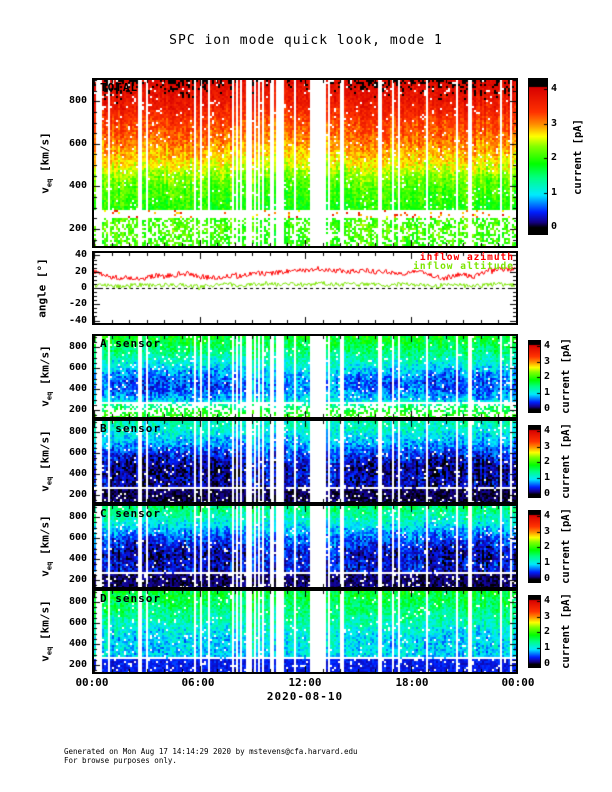 This screenshot has height=792, width=612. Describe the element at coordinates (547, 663) in the screenshot. I see `colorbar-tick-label-d_sensor-0: 0` at that location.